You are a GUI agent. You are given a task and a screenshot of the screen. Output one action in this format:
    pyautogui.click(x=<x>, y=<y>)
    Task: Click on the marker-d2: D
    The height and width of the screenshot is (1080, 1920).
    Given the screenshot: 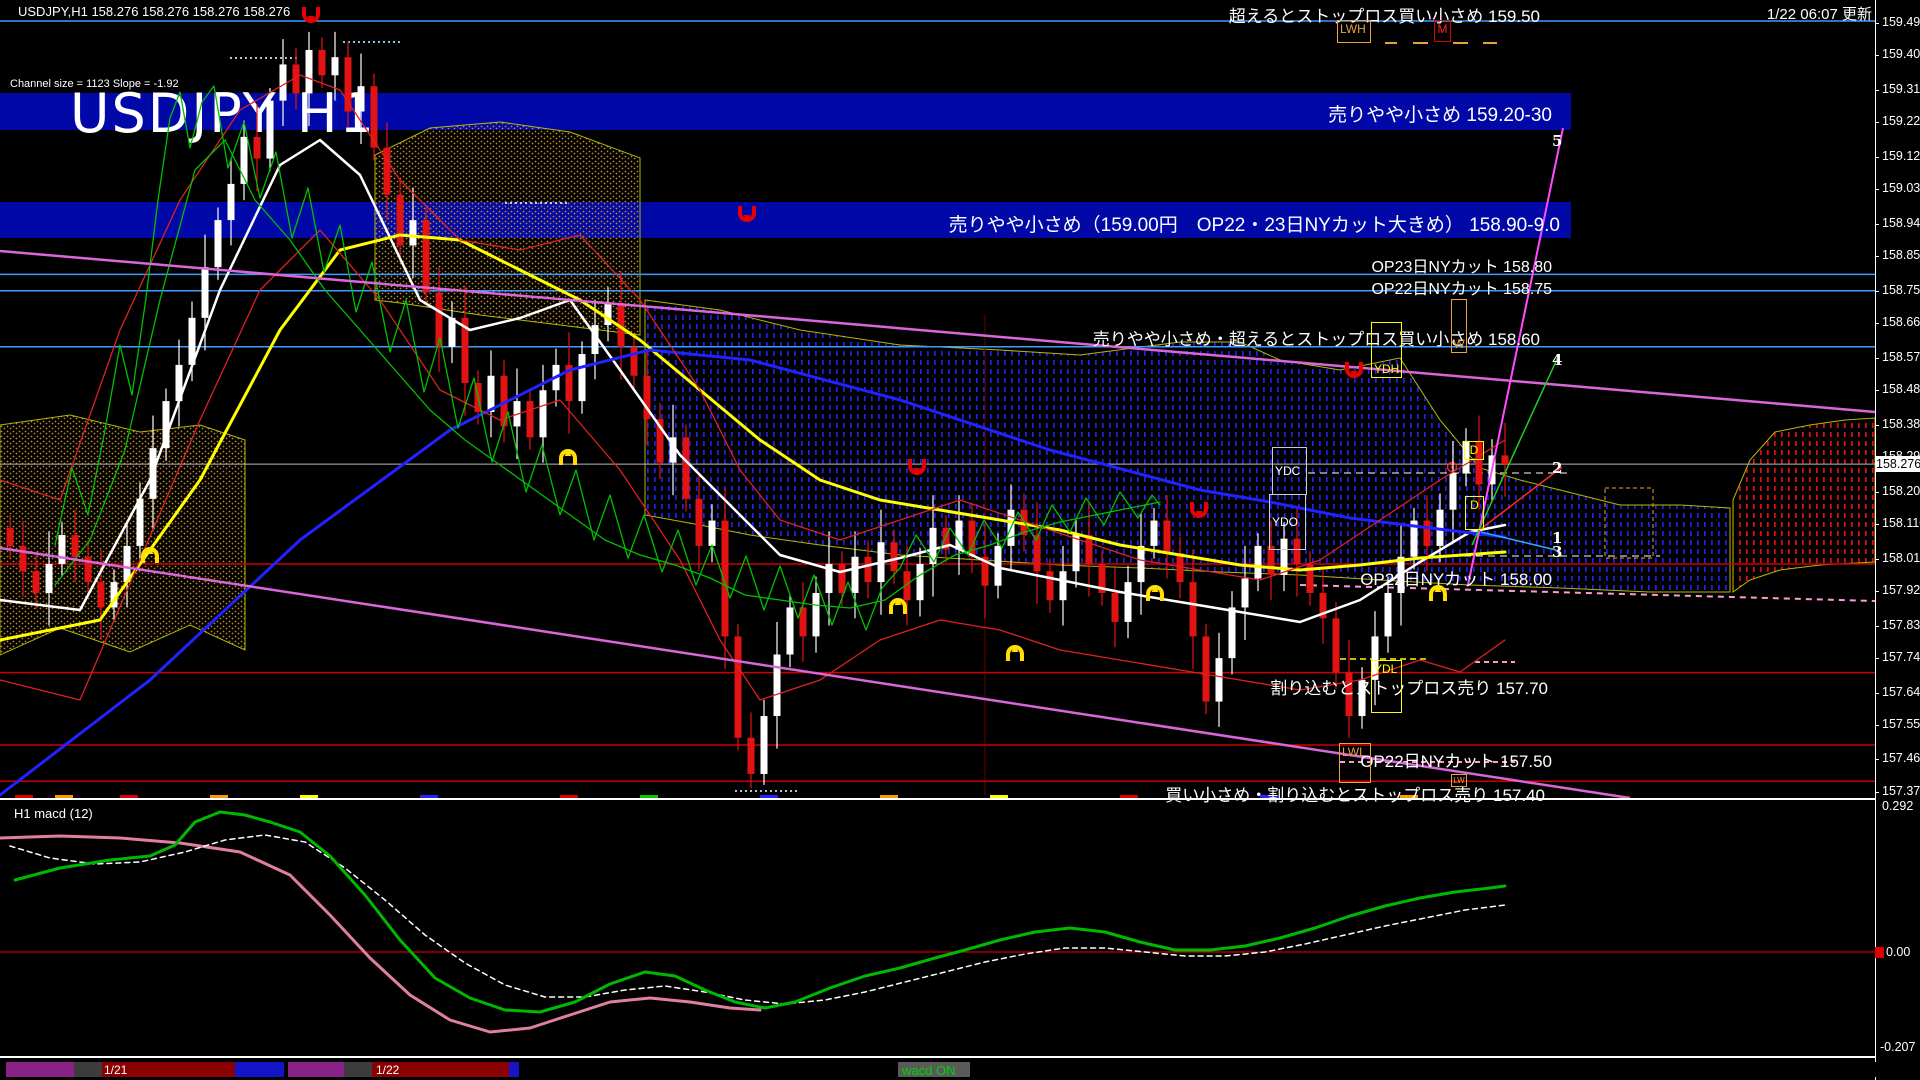 What is the action you would take?
    pyautogui.click(x=1474, y=513)
    